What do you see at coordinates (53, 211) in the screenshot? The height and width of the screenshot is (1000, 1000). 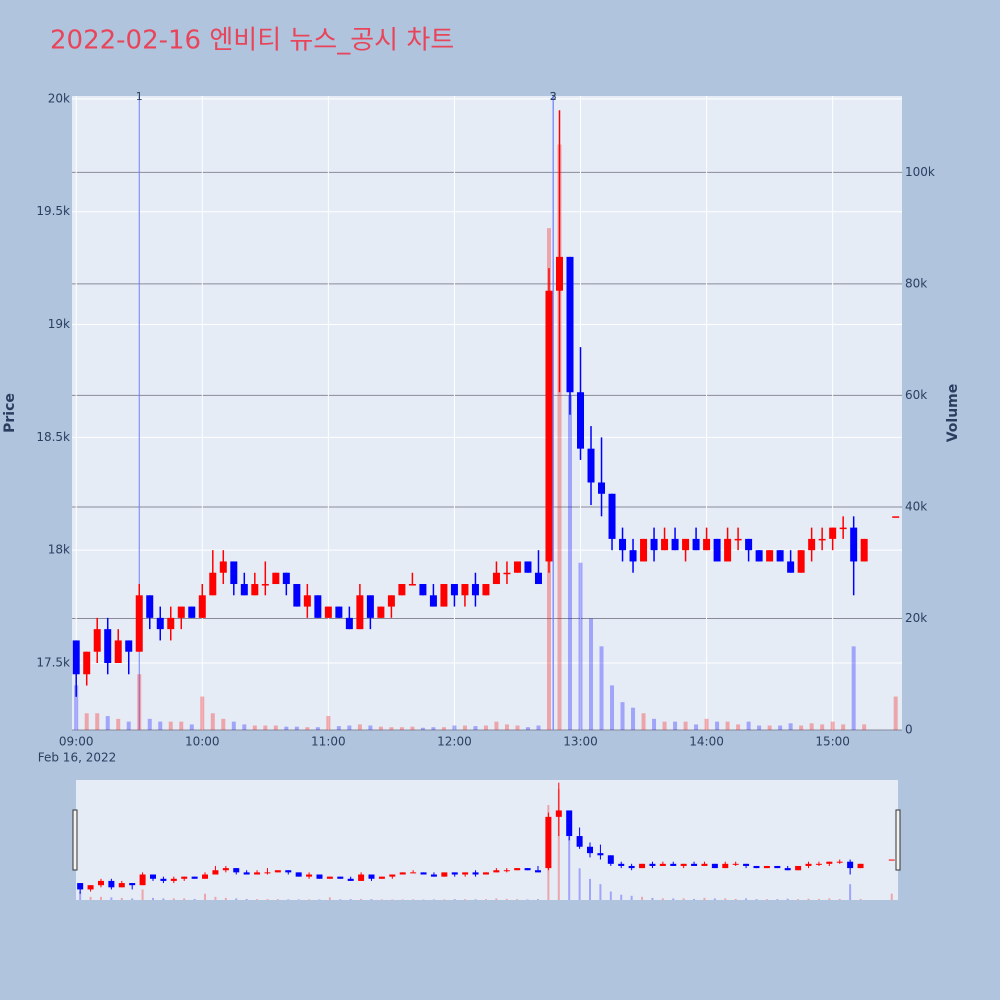 I see `y-tick-label: 19.5k` at bounding box center [53, 211].